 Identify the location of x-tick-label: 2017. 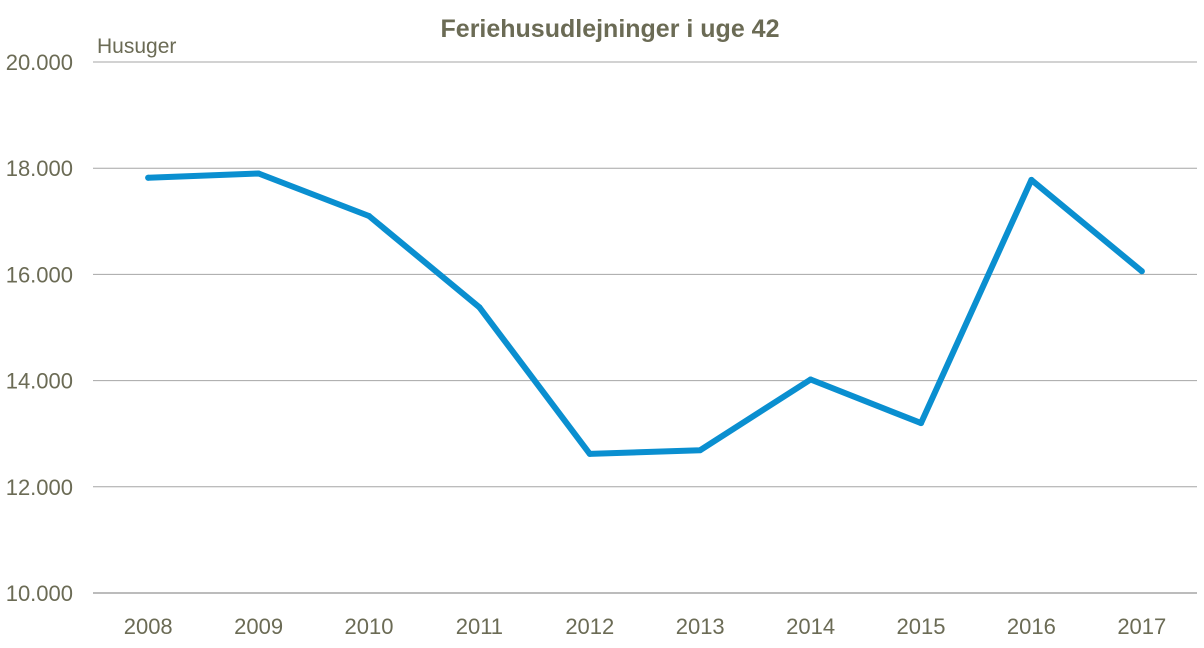
(1141, 626).